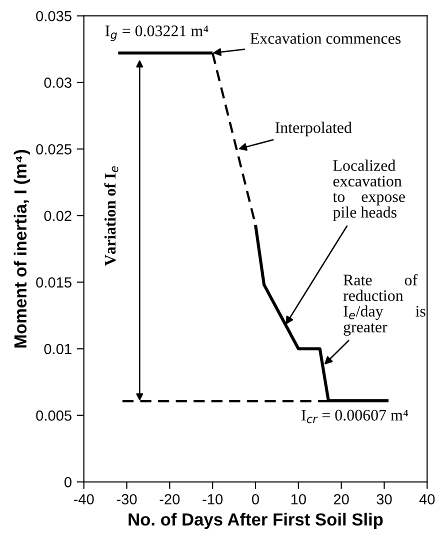  What do you see at coordinates (126, 499) in the screenshot?
I see `x-tick-label: -30` at bounding box center [126, 499].